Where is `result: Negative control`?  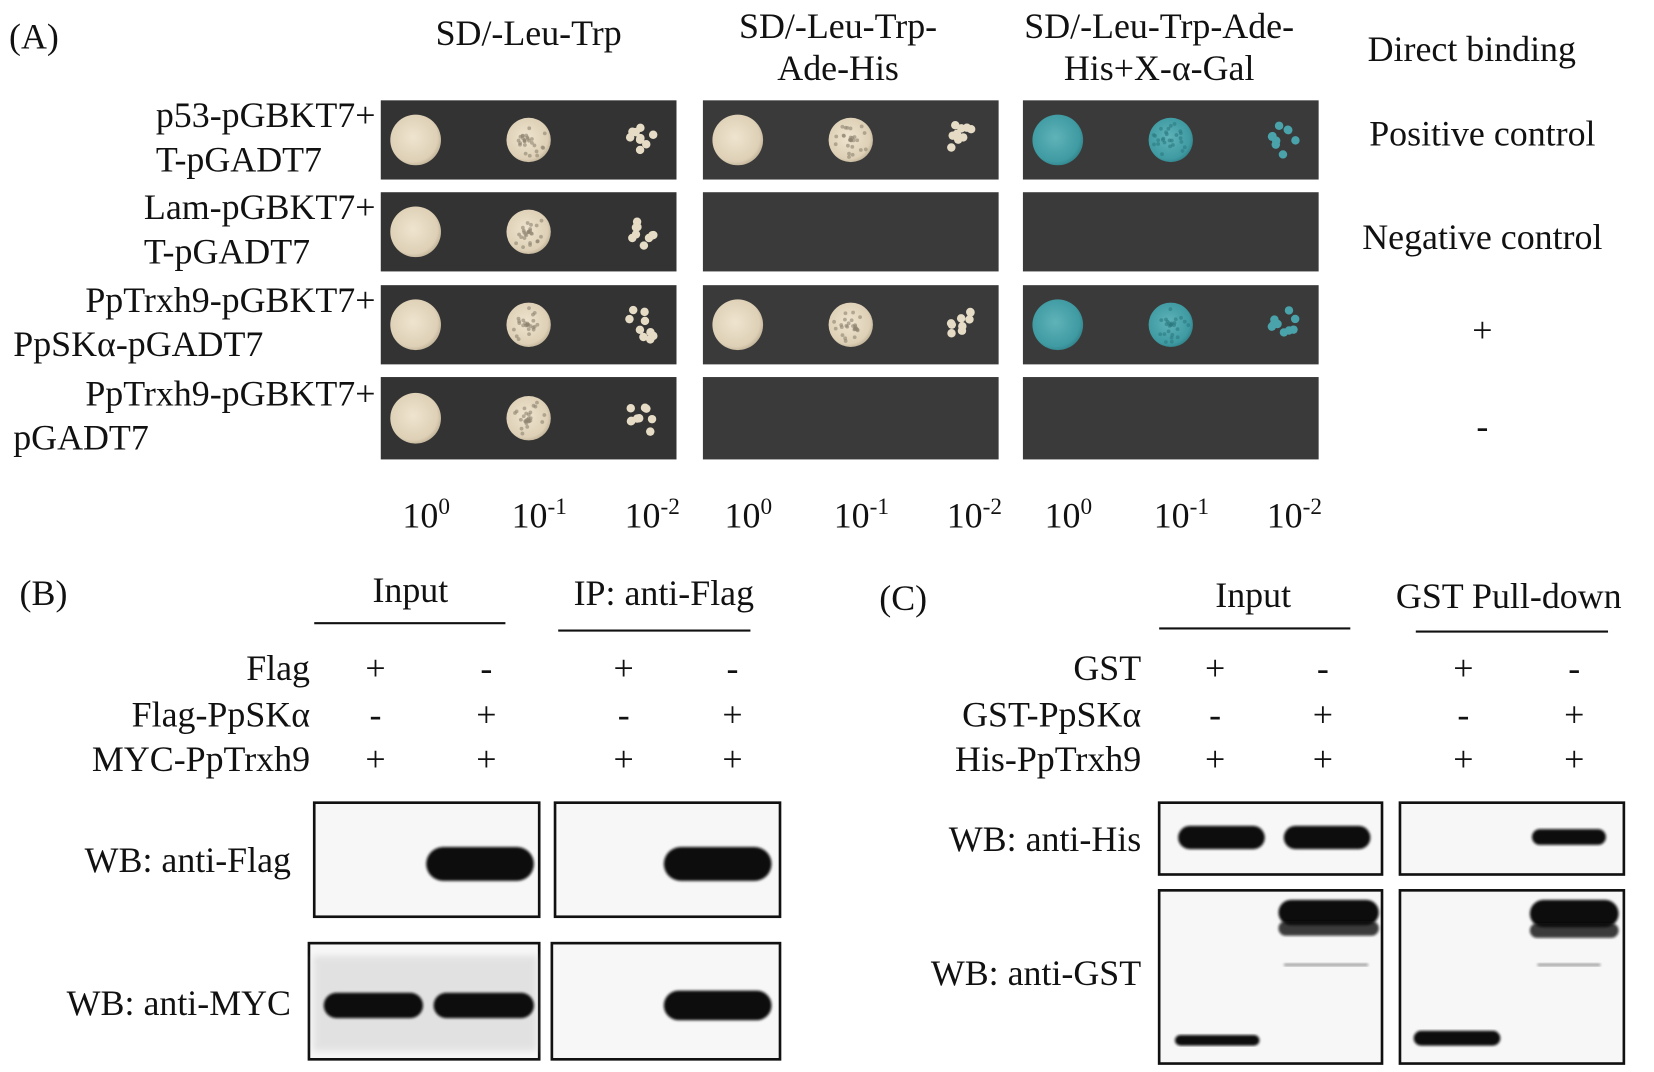 result: Negative control is located at coordinates (1482, 237).